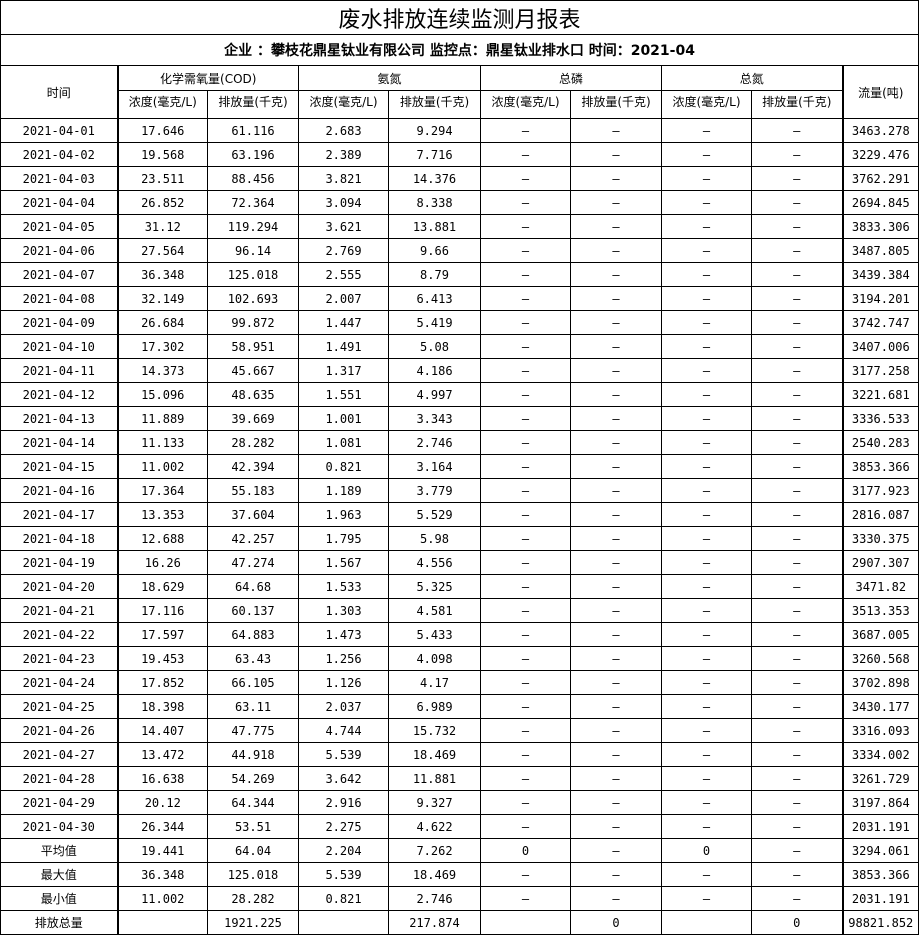 Image resolution: width=919 pixels, height=935 pixels. I want to click on cell-date: 2021-04-14, so click(59, 442).